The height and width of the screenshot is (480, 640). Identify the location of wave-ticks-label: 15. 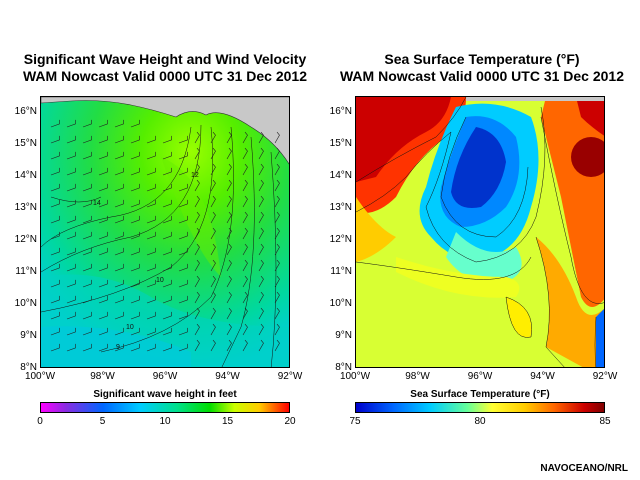
(227, 421).